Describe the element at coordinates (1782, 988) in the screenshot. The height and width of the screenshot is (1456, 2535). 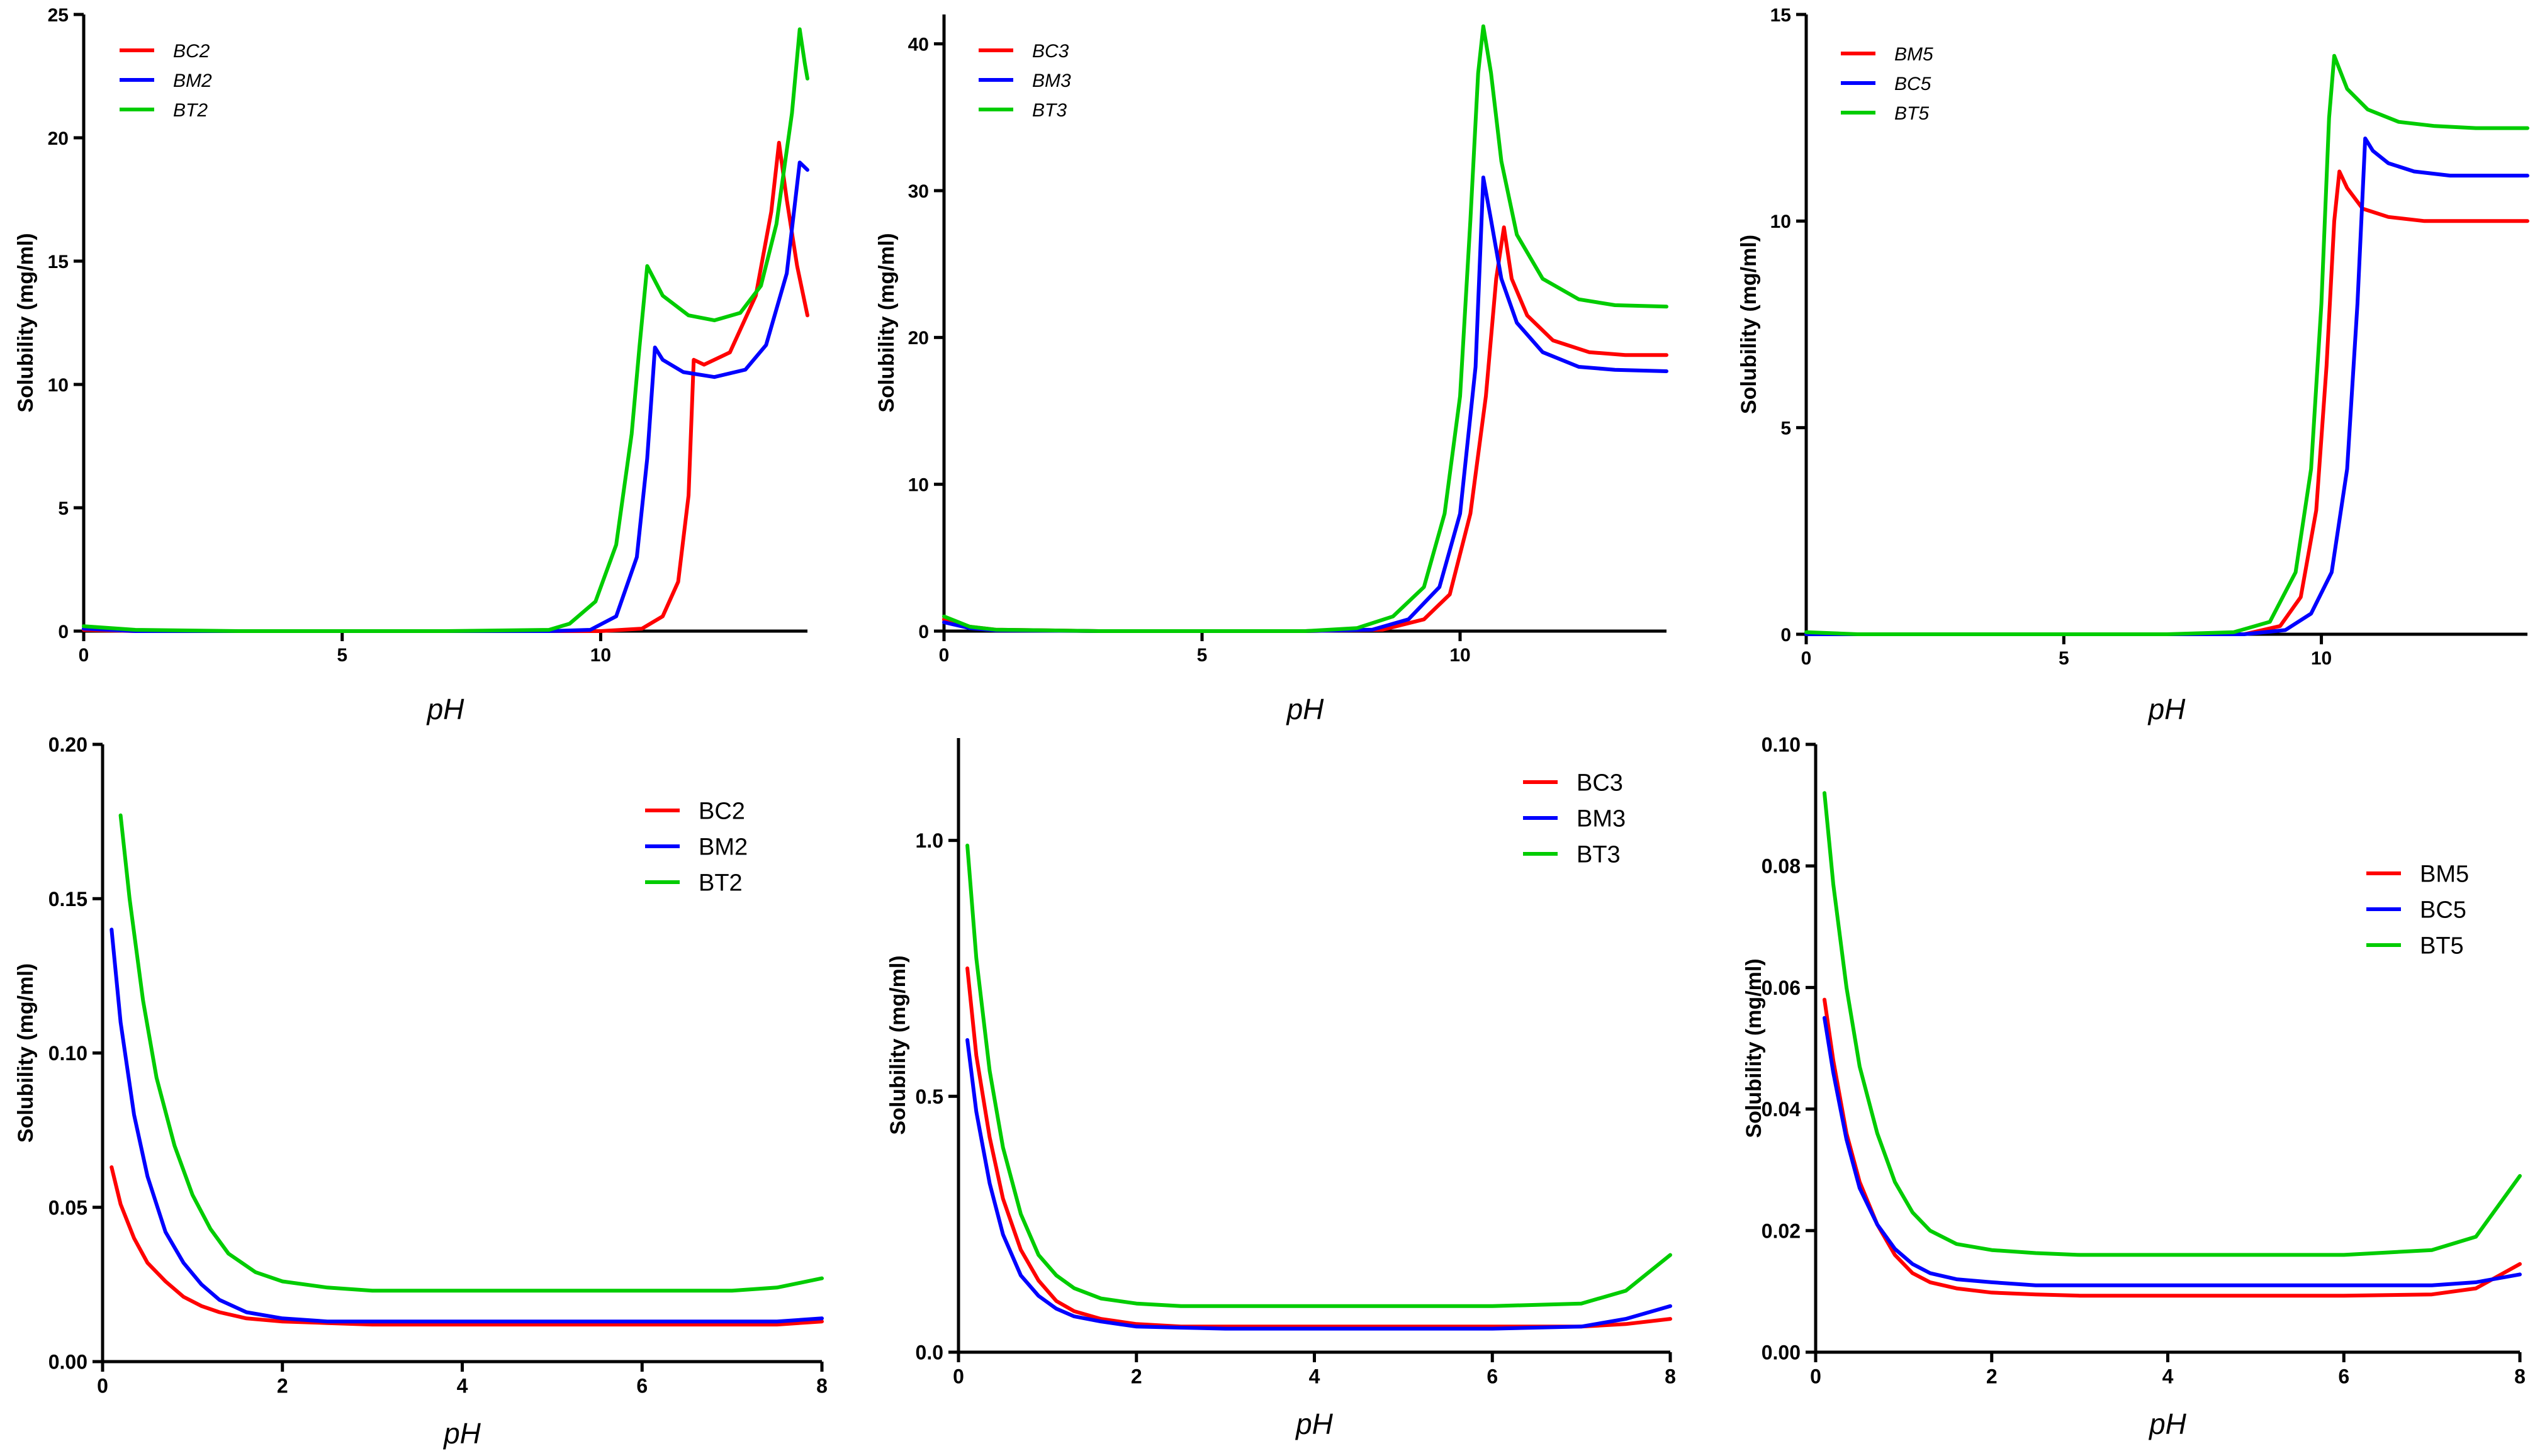
I see `y-tick-label: 0.06` at that location.